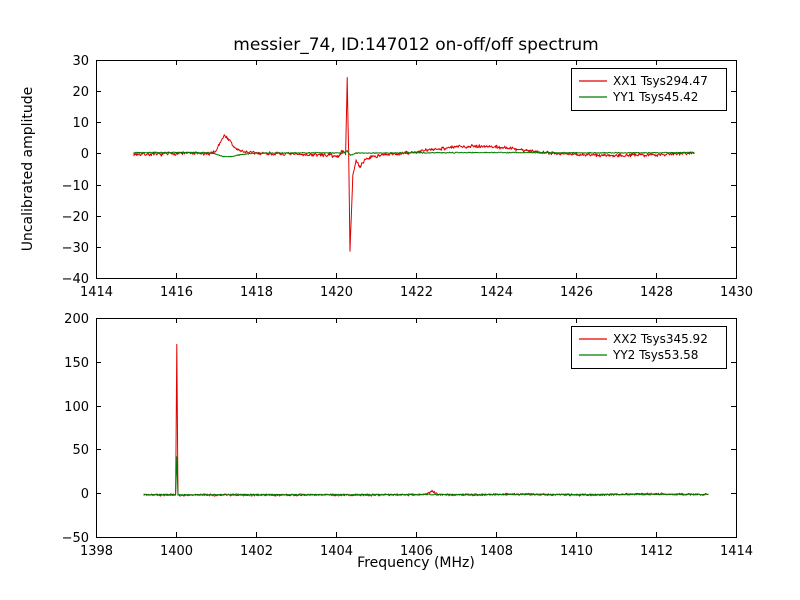  I want to click on x-tick-label: 1428, so click(656, 292).